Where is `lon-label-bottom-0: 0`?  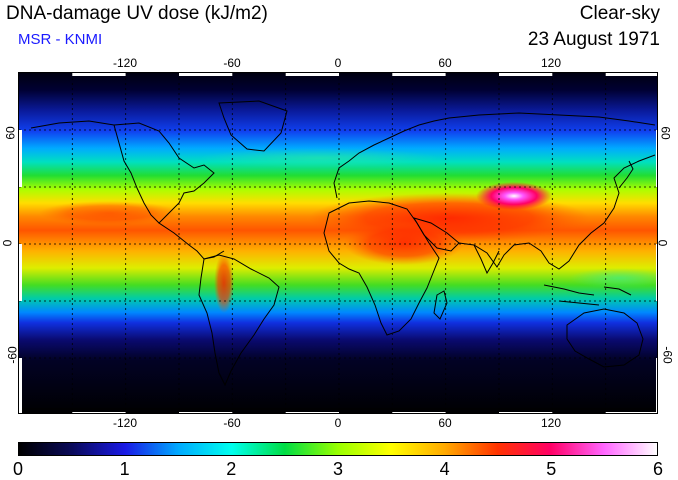 lon-label-bottom-0: 0 is located at coordinates (338, 423).